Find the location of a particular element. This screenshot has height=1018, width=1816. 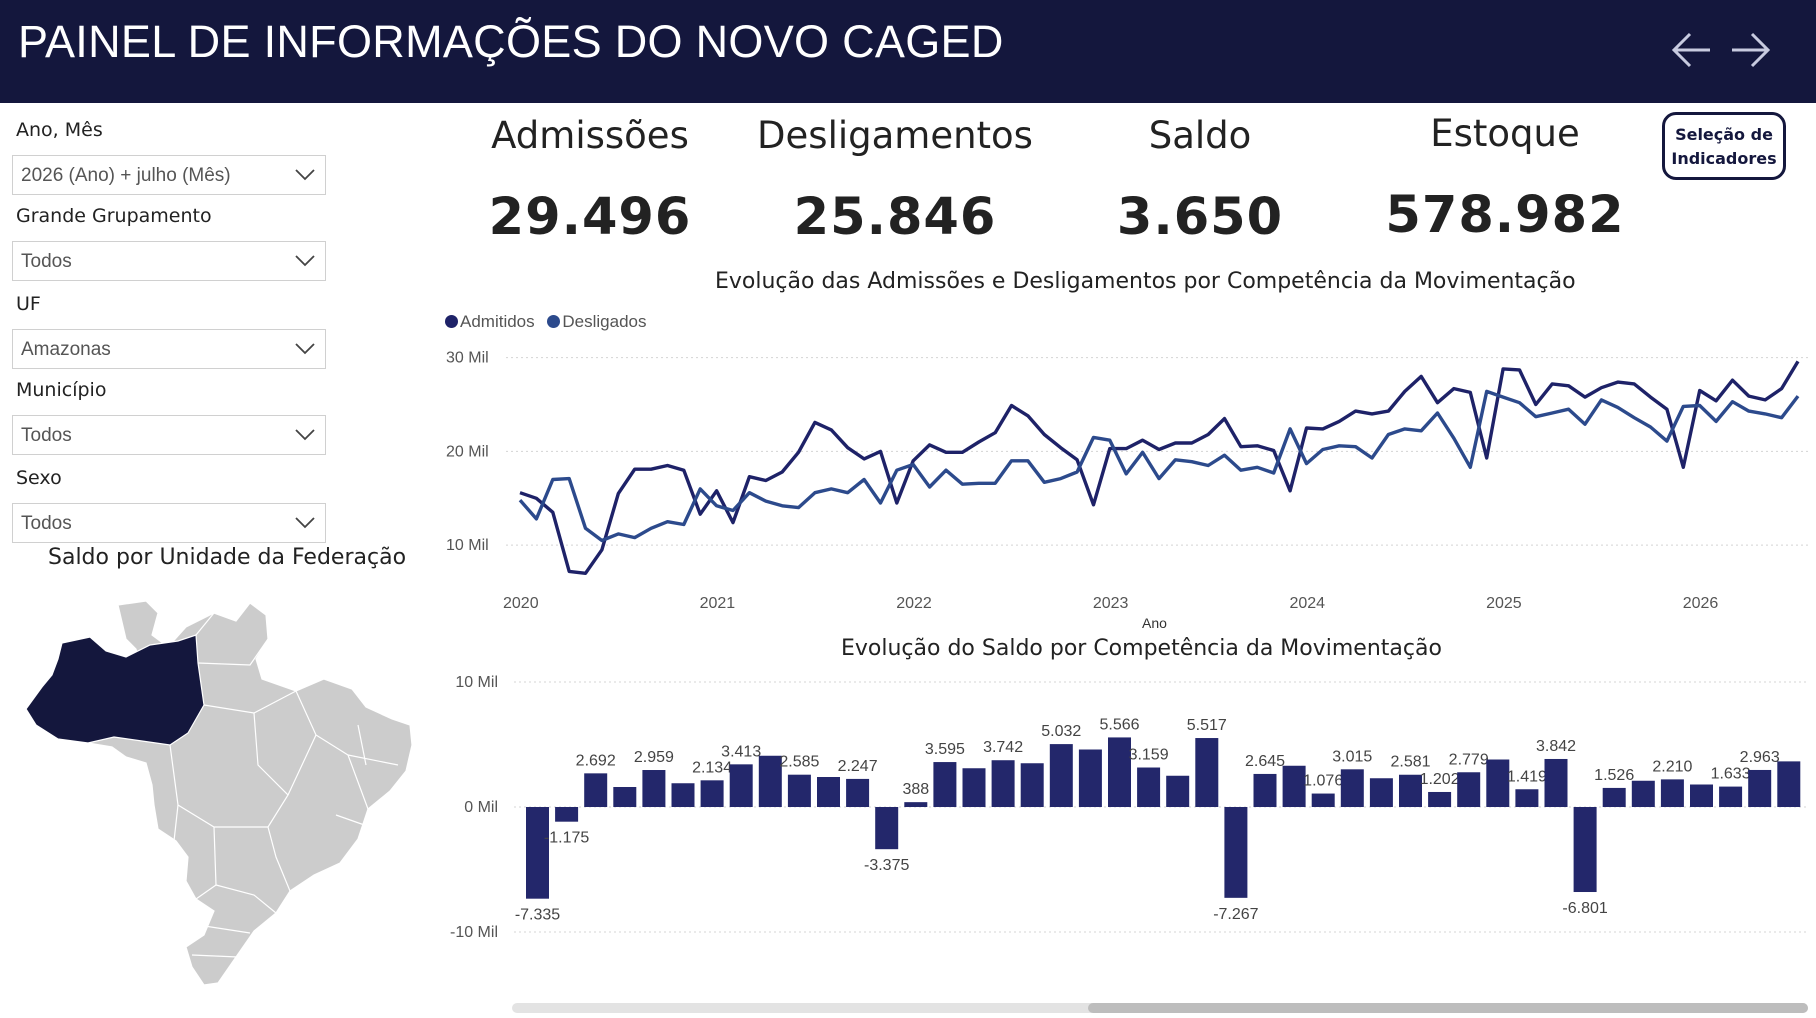

legend-item-desligados: Desligados is located at coordinates (596, 322).